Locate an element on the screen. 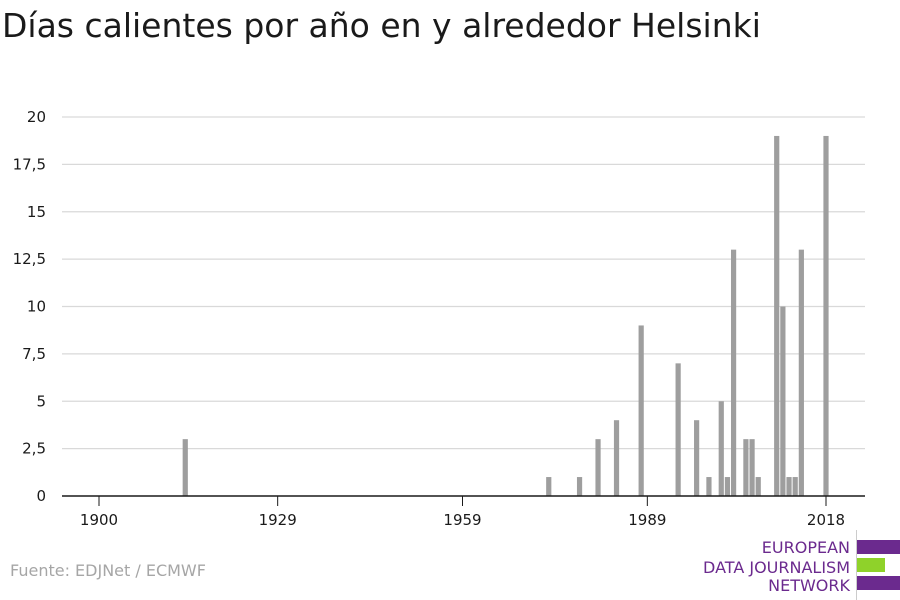 This screenshot has width=900, height=600. logo-line-european: EUROPEAN is located at coordinates (805, 547).